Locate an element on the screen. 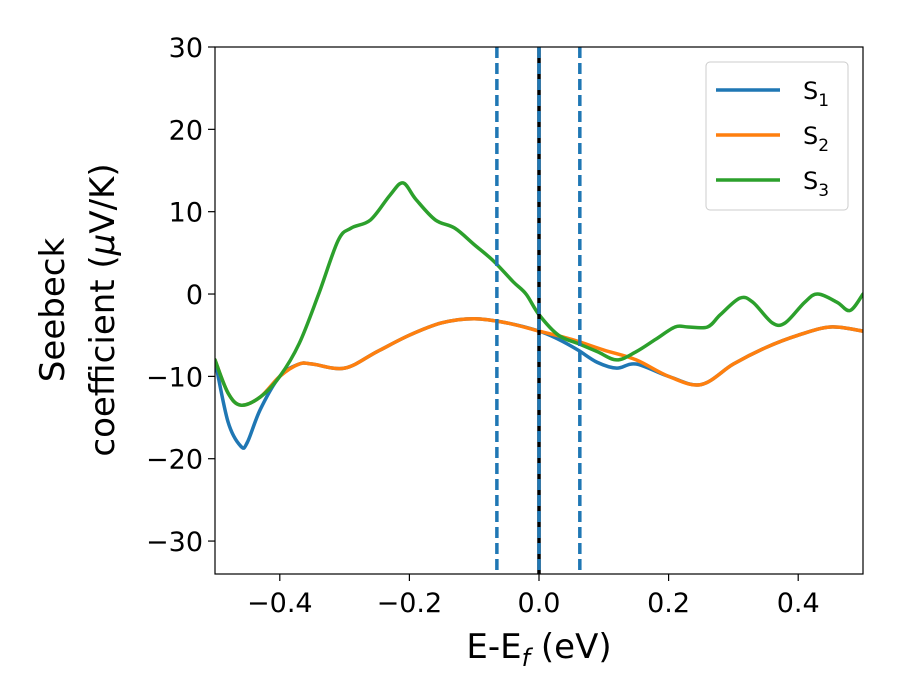 This screenshot has width=900, height=700. x-tick-label: −0.4 is located at coordinates (280, 603).